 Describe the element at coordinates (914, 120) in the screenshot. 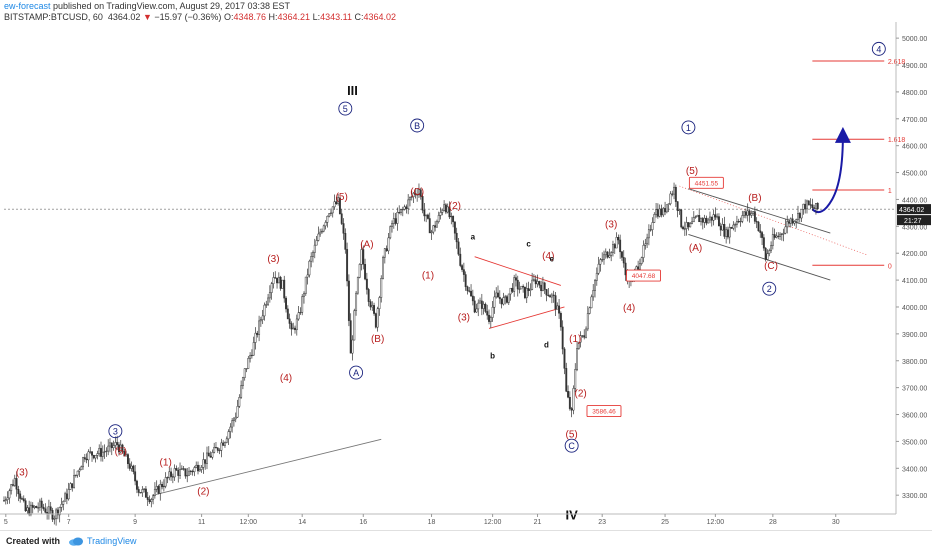

I see `price-tick-label: 4700.00` at that location.